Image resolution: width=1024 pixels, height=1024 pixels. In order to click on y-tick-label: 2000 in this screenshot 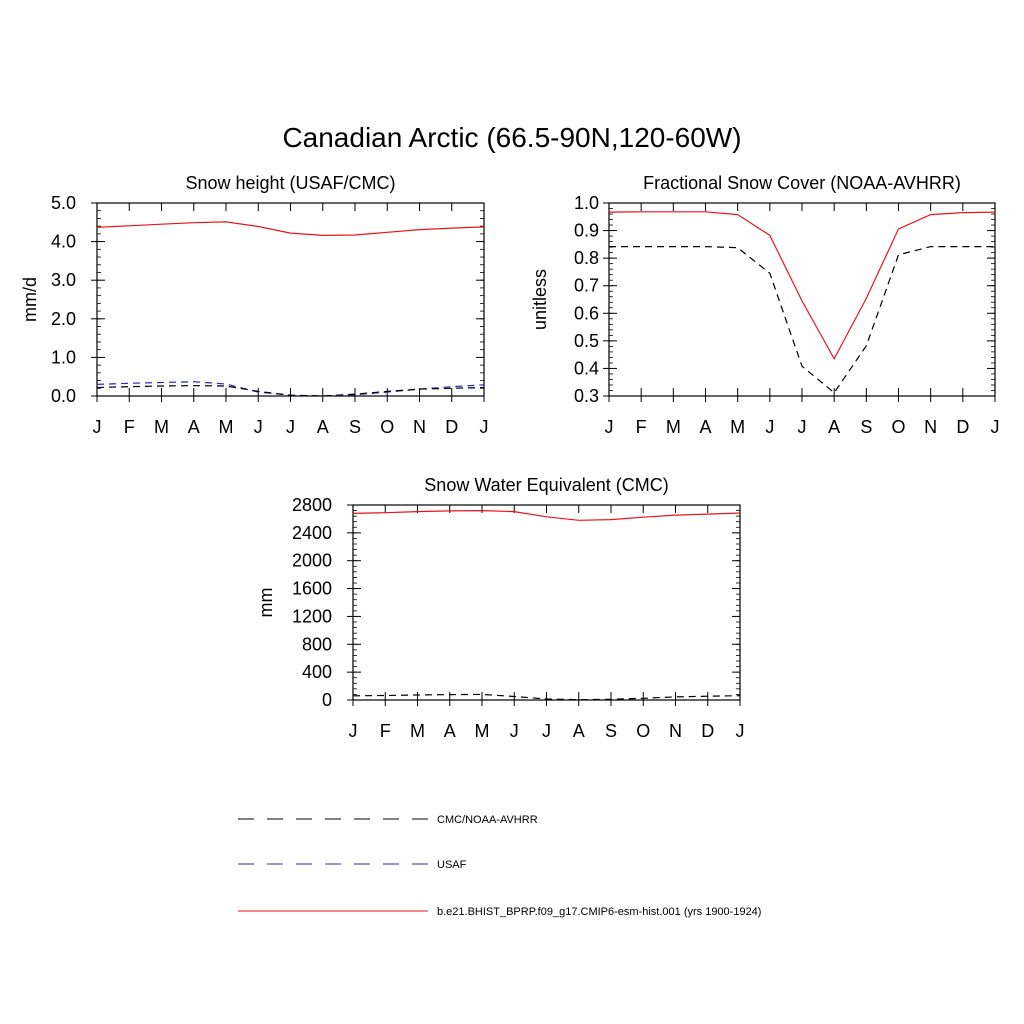, I will do `click(312, 561)`.